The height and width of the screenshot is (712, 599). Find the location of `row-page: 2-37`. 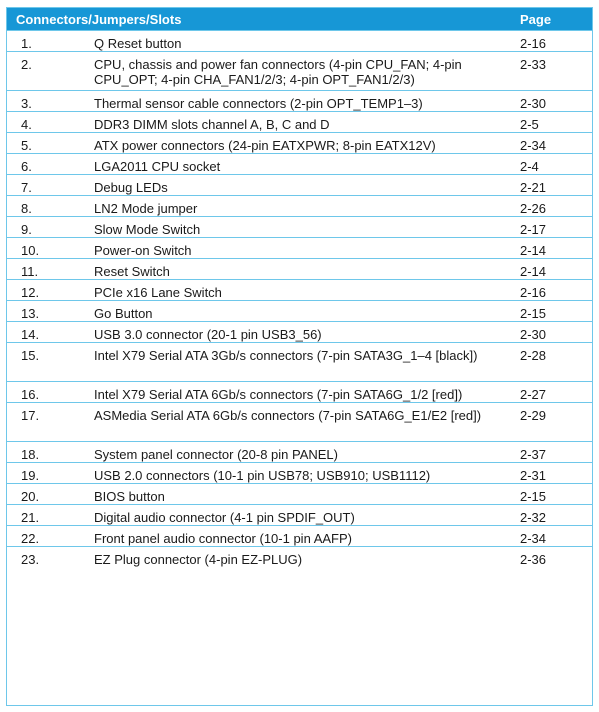

row-page: 2-37 is located at coordinates (549, 452).